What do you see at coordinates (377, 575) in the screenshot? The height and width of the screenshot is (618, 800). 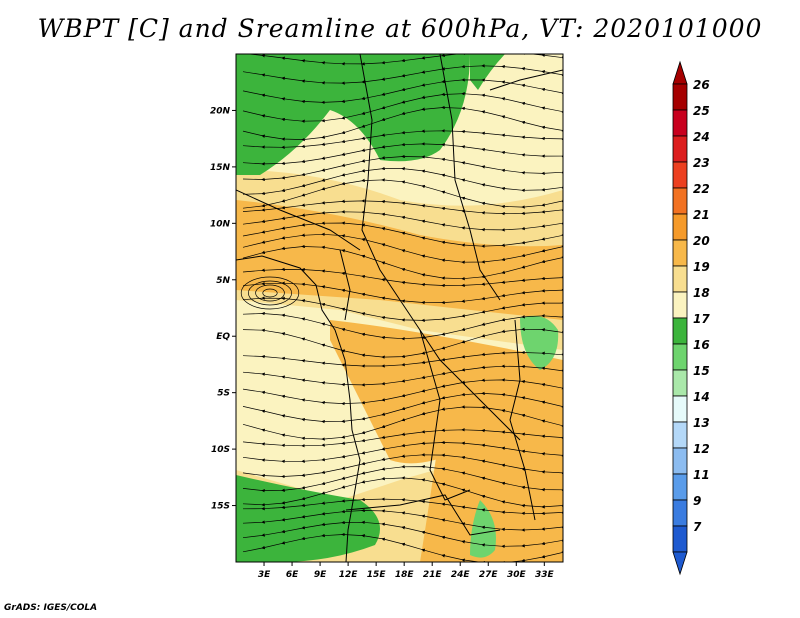 I see `lon-tick-label: 15E` at bounding box center [377, 575].